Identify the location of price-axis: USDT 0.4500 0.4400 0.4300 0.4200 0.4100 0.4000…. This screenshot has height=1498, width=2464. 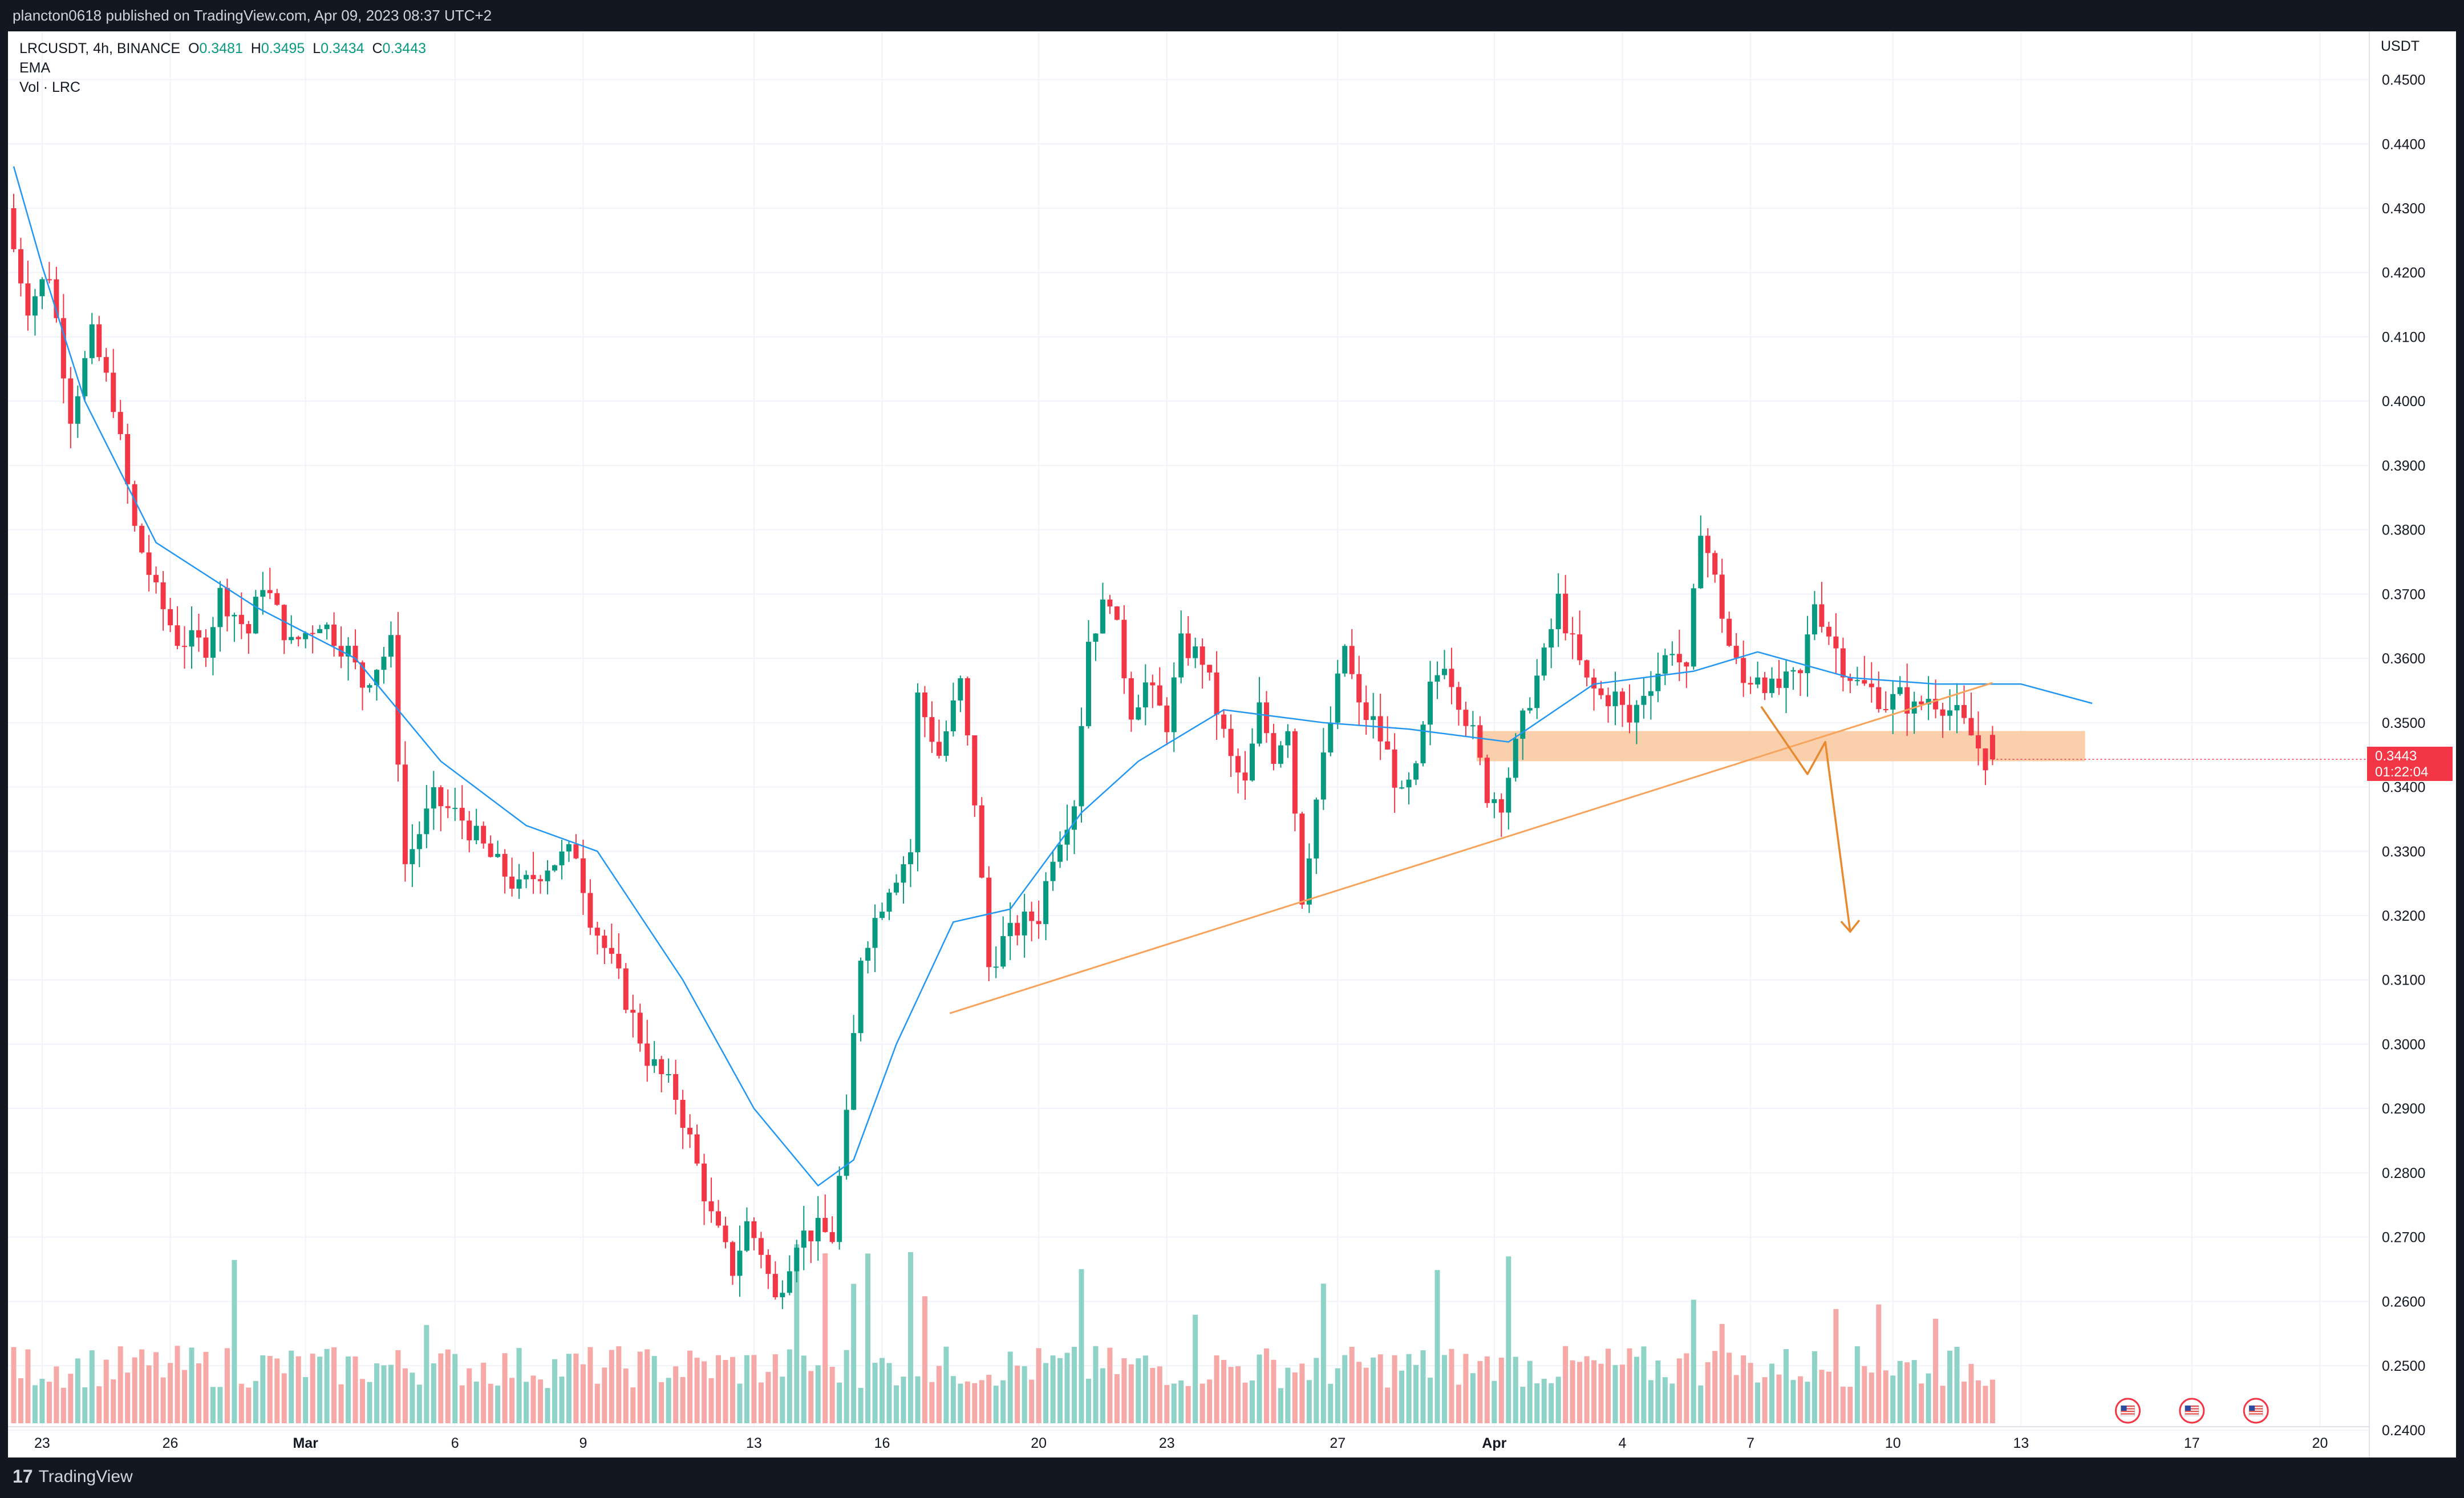
(2397, 744).